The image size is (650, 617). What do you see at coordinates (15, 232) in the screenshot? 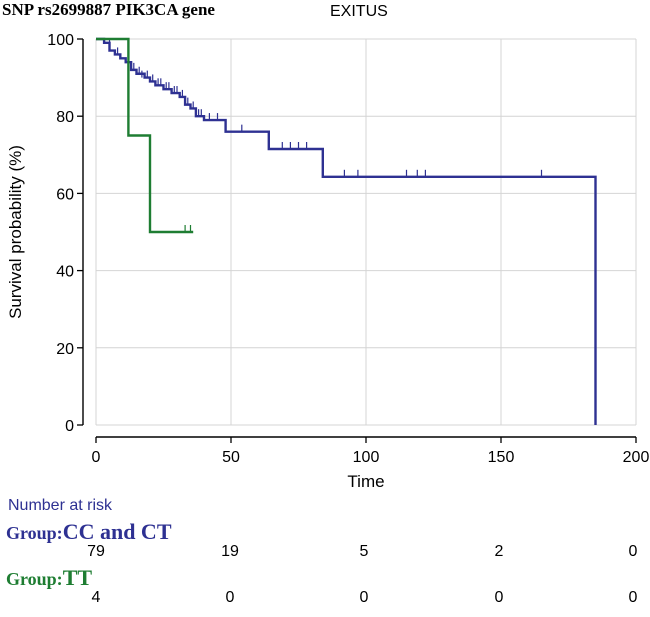
I see `y-axis-label: Survival probability (%)` at bounding box center [15, 232].